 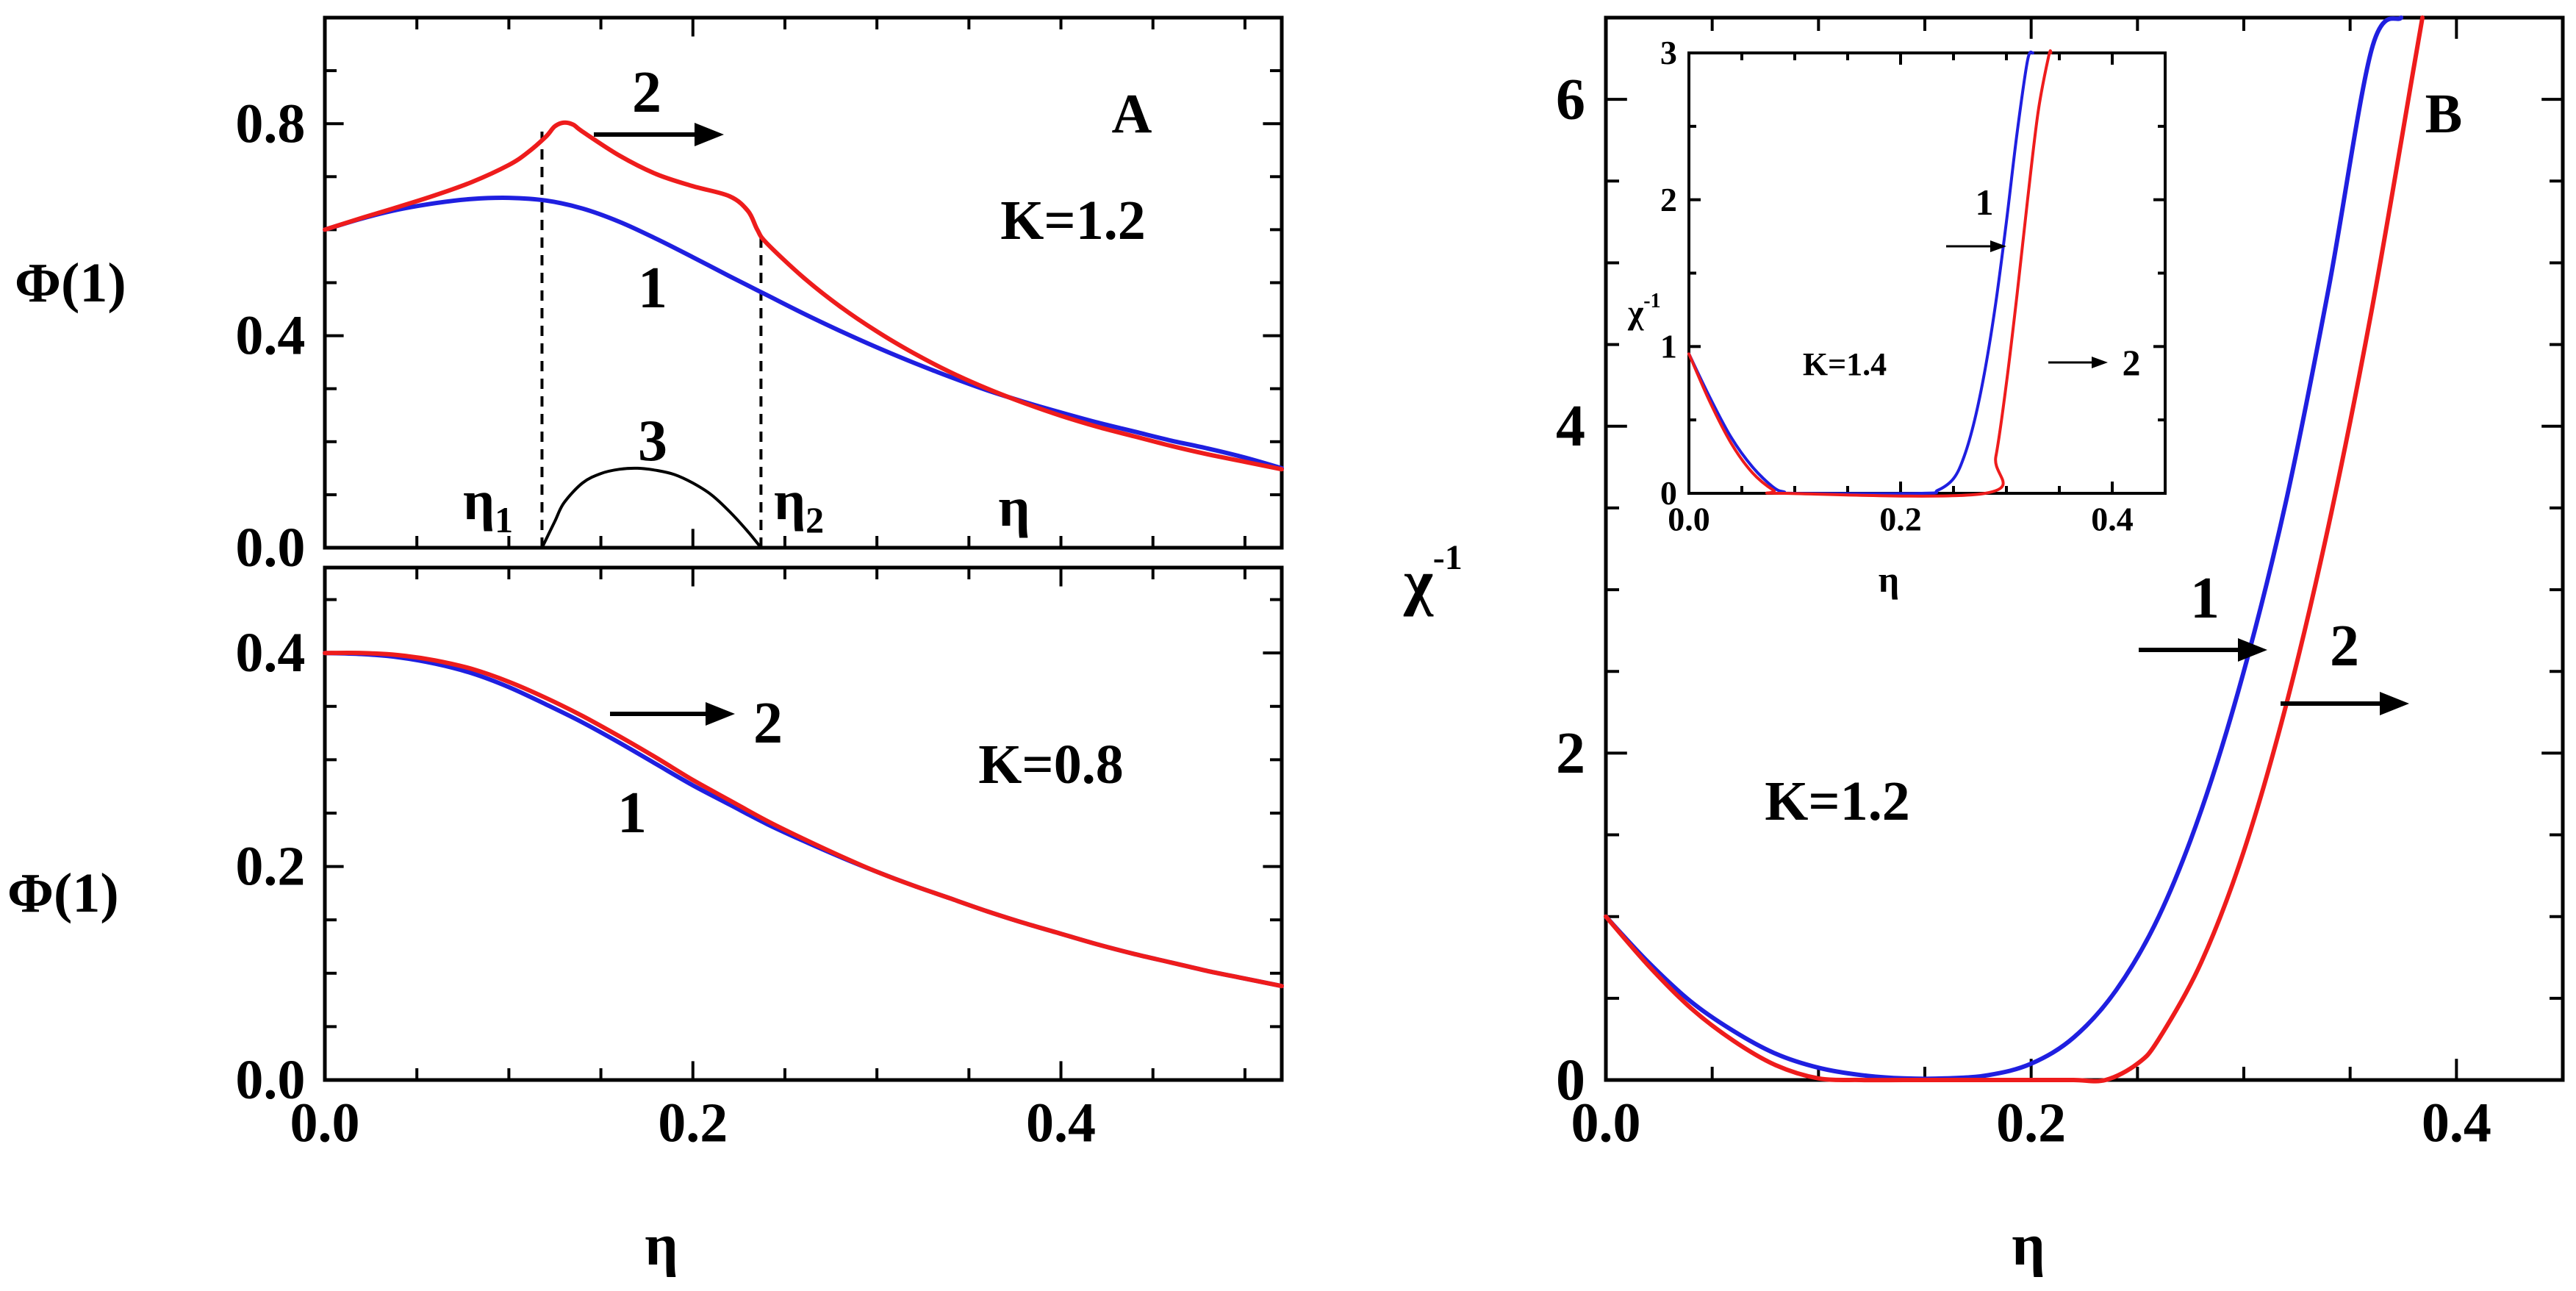 I want to click on y-tick-label: 0.2, so click(x=270, y=867).